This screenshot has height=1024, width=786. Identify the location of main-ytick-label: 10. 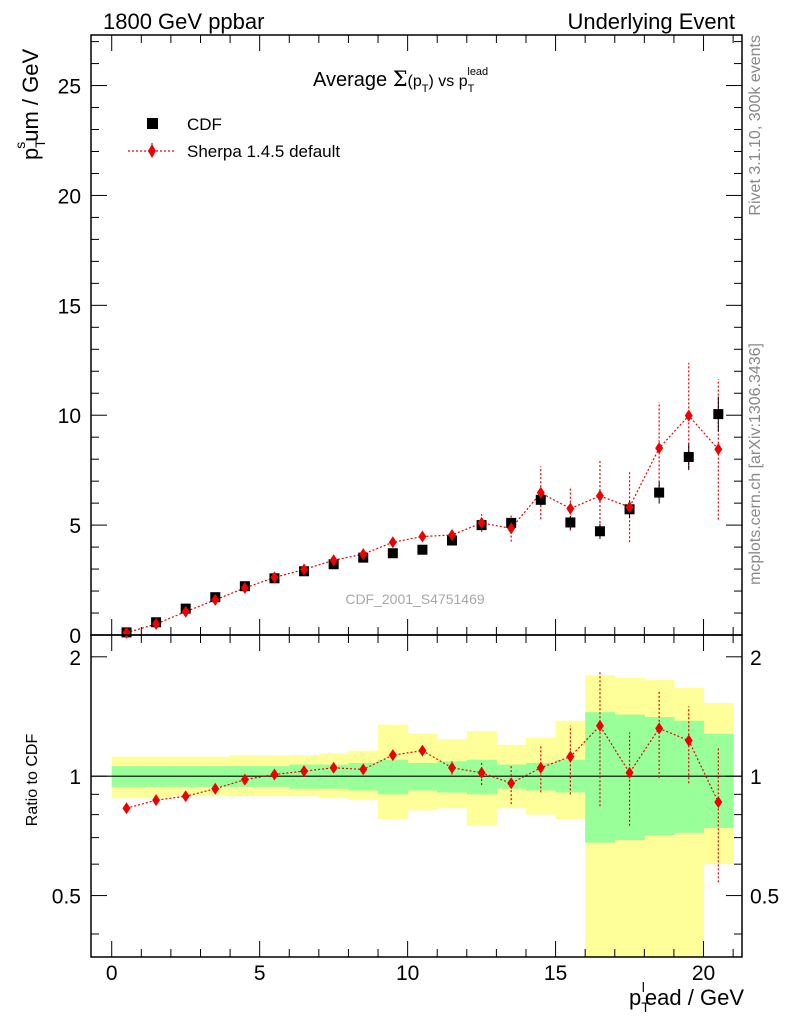
(69, 416).